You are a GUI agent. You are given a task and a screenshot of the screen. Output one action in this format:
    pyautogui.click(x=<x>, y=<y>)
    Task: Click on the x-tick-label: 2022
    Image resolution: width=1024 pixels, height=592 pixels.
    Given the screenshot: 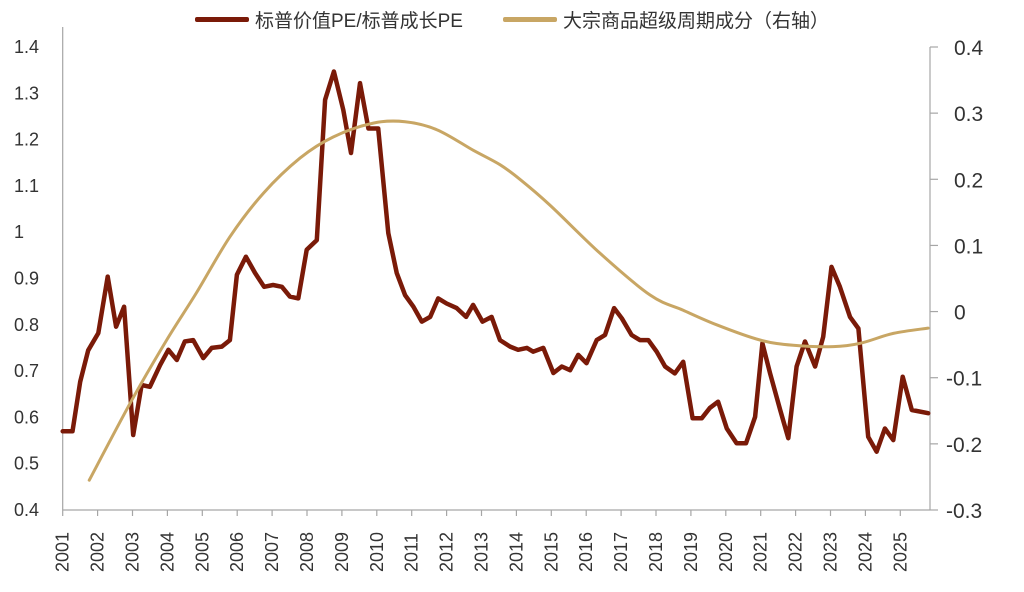 What is the action you would take?
    pyautogui.click(x=796, y=552)
    